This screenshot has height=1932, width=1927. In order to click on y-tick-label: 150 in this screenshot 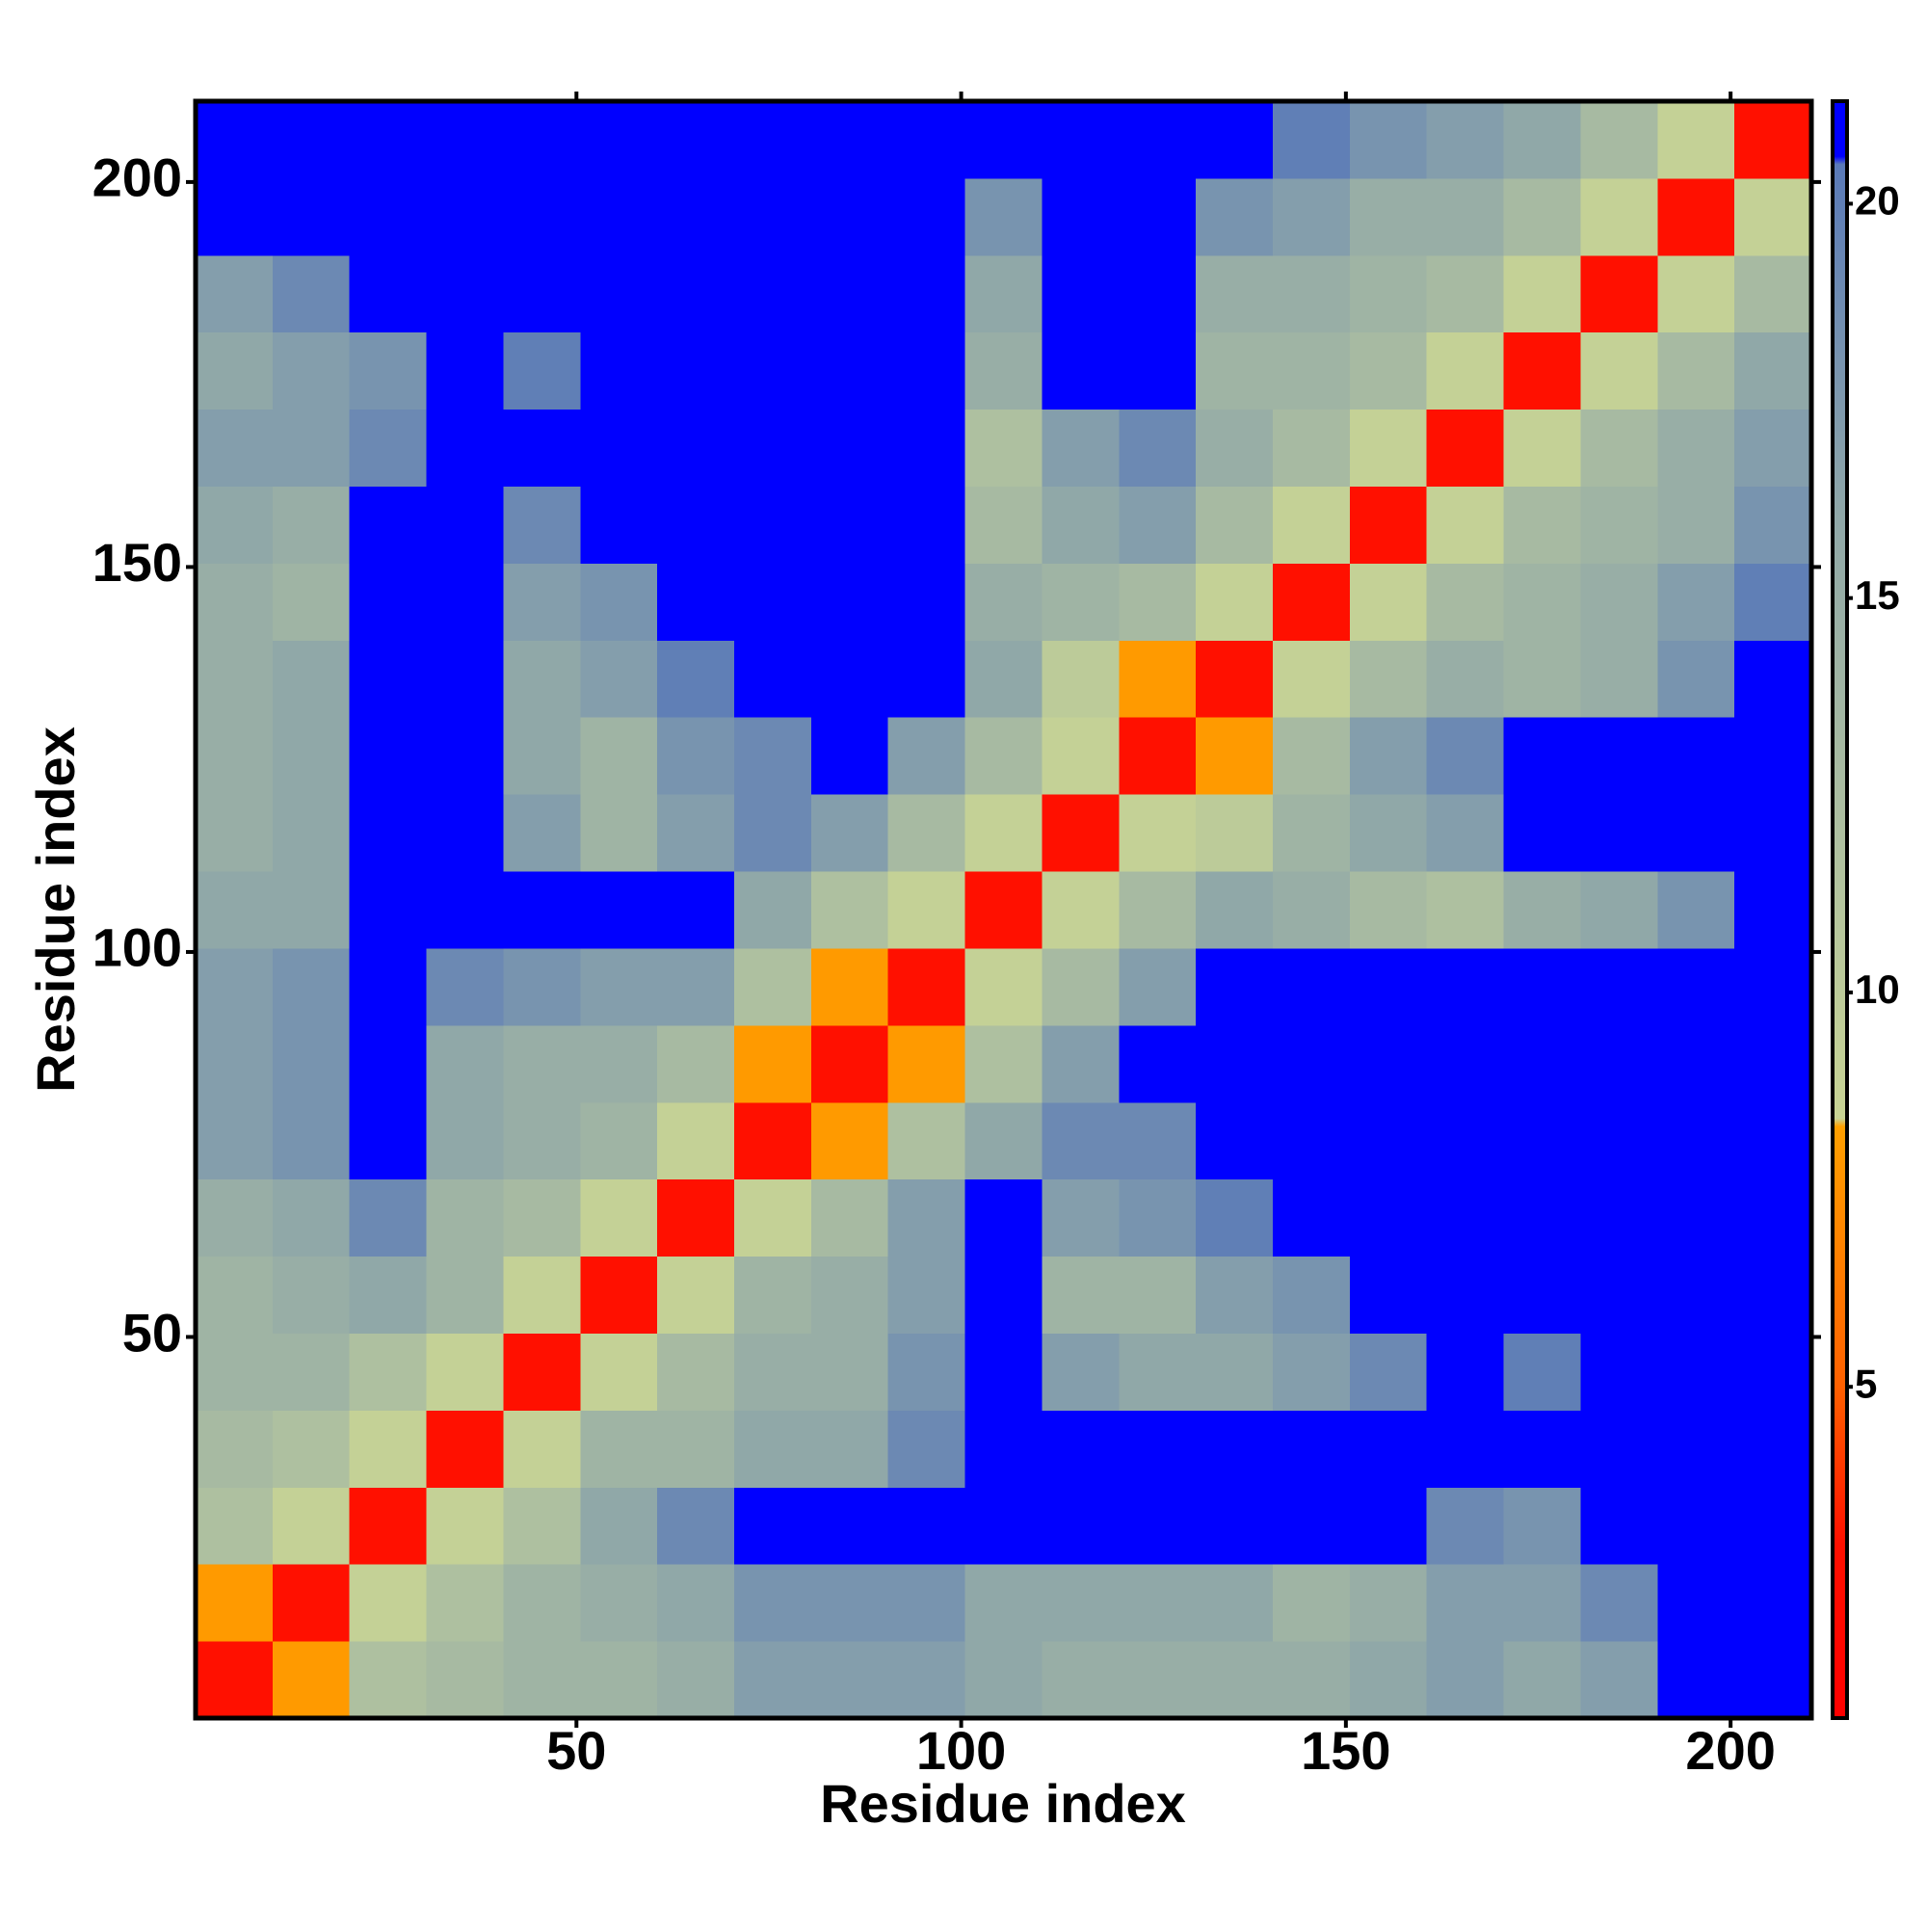, I will do `click(137, 562)`.